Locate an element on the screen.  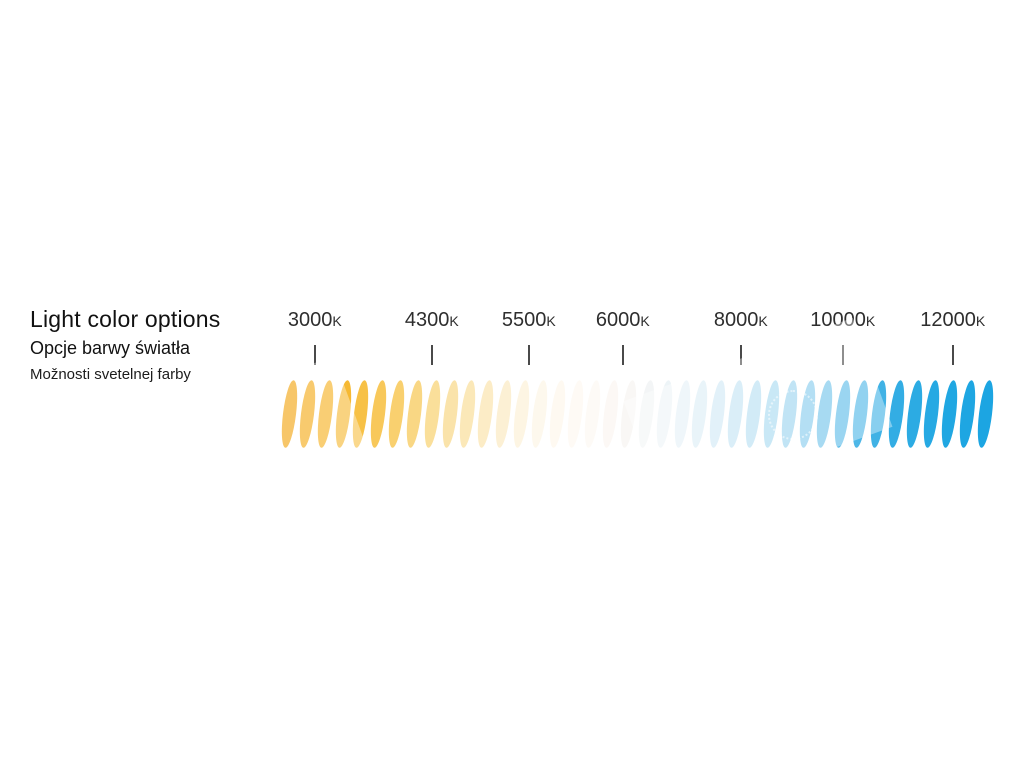
subtitle-polish: Opcje barwy światła is located at coordinates (110, 348).